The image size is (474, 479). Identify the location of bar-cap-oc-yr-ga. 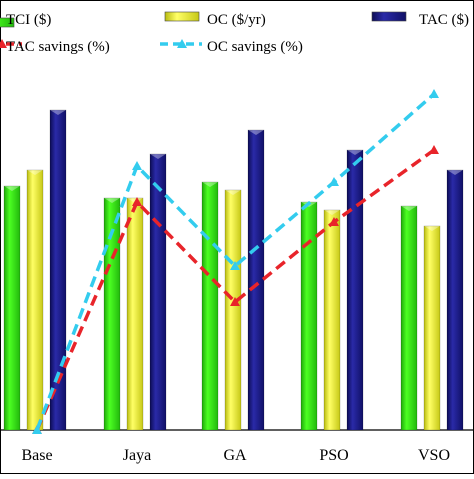
(233, 192).